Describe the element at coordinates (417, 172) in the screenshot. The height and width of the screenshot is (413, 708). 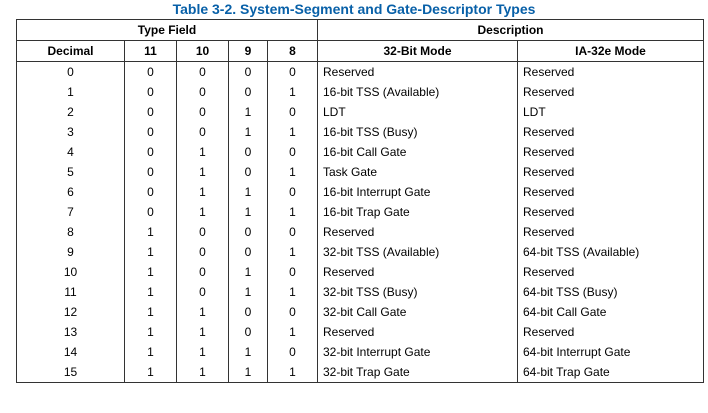
I see `32bit-mode-cell: Task Gate` at that location.